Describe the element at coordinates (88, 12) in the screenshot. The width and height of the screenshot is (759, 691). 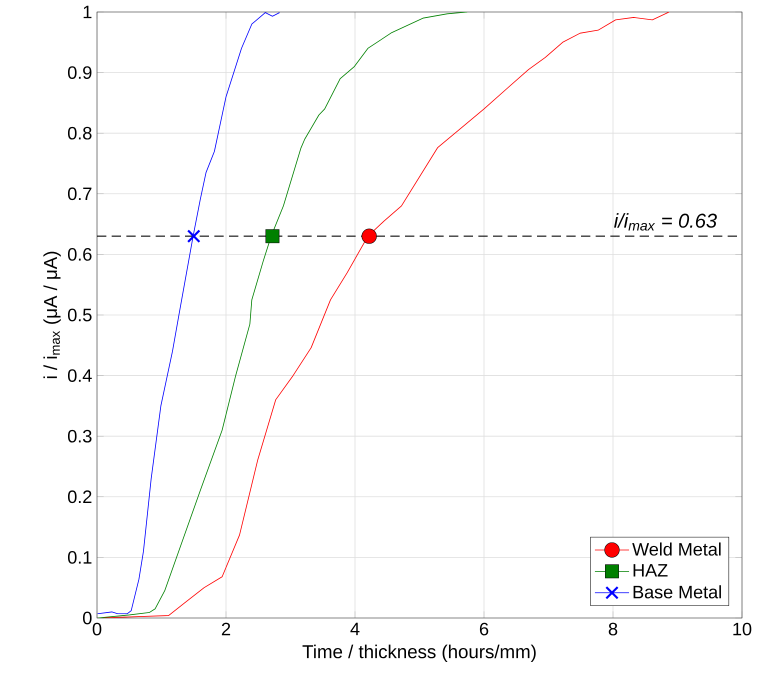
I see `y-tick-label: 1` at that location.